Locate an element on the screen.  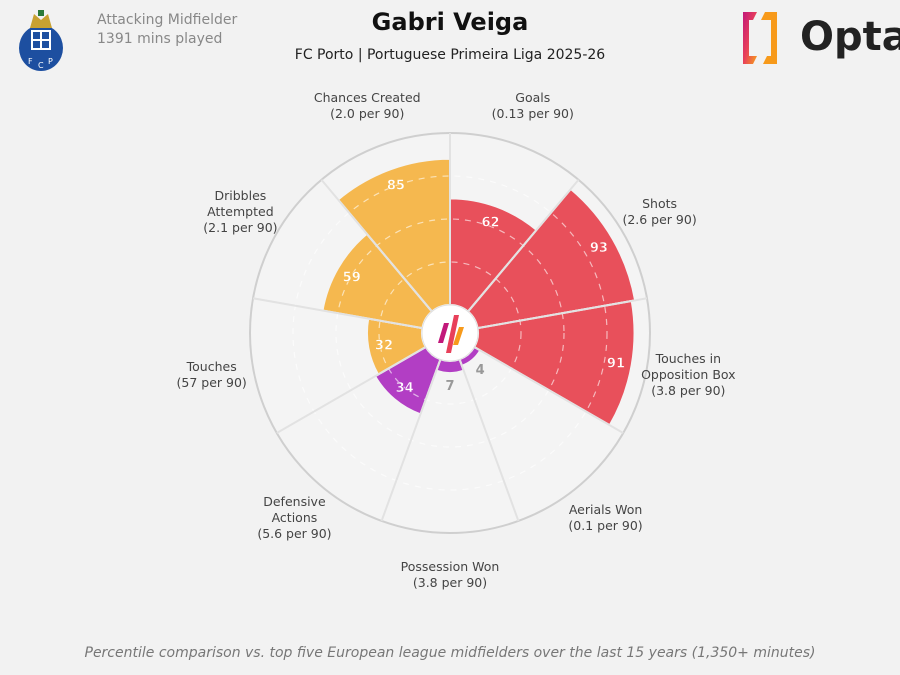
category-name: Touches is located at coordinates (211, 367).